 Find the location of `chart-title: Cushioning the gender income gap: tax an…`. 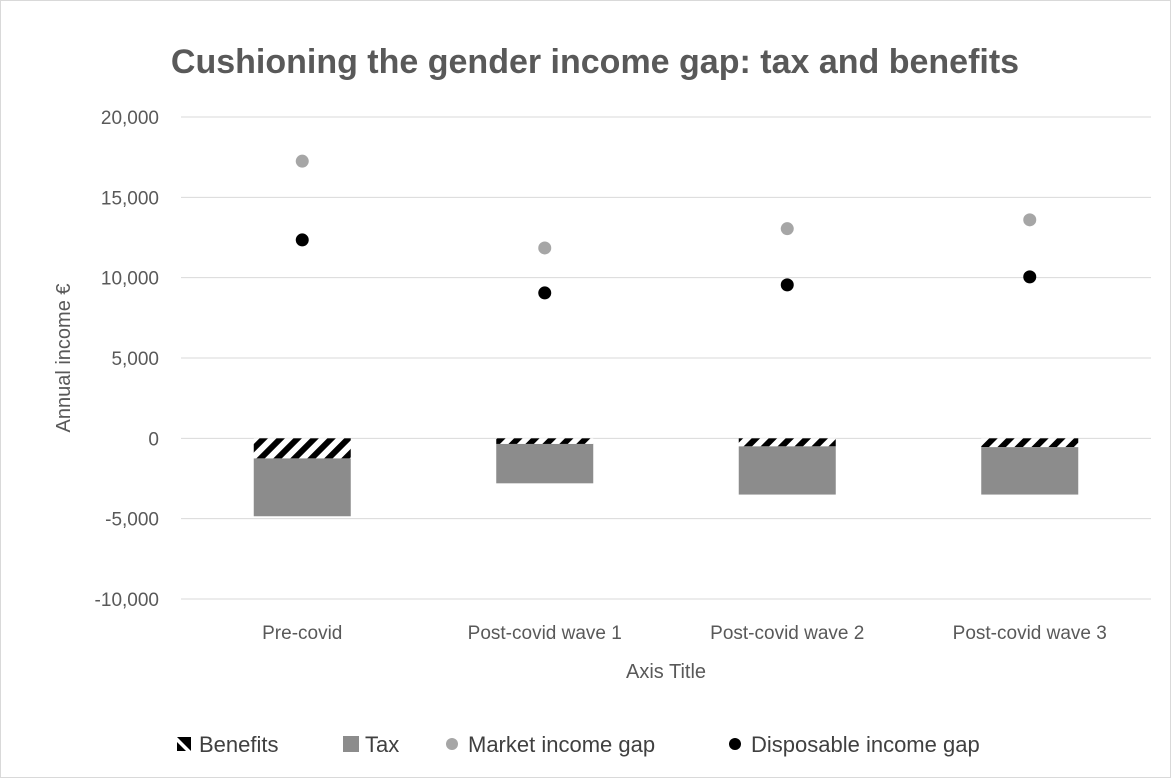

chart-title: Cushioning the gender income gap: tax an… is located at coordinates (595, 62).